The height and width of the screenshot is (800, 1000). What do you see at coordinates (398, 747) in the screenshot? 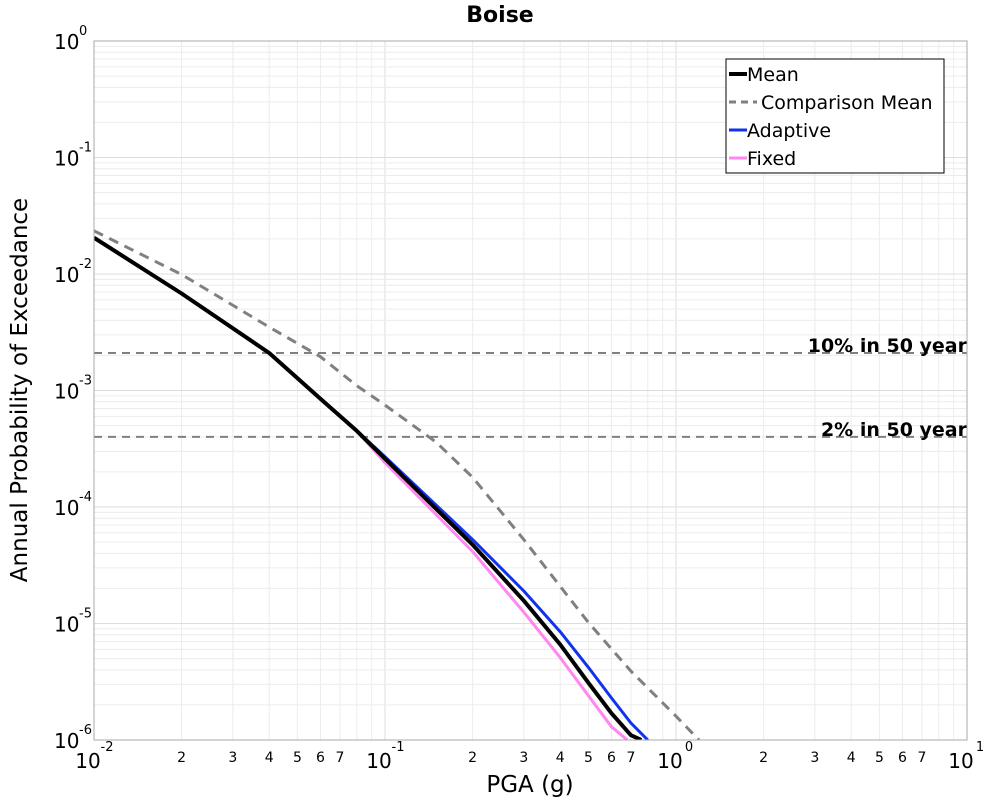
I see `x-tick-exponent: -1` at bounding box center [398, 747].